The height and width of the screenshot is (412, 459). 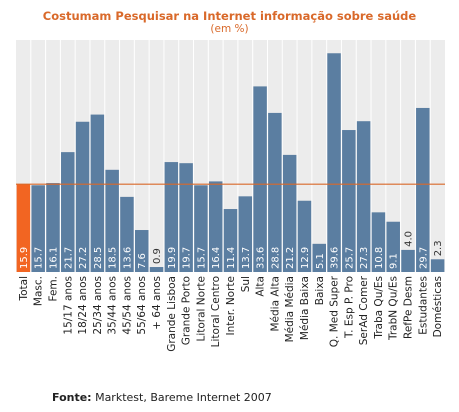 I want to click on category-label: Domésticas, so click(x=438, y=306).